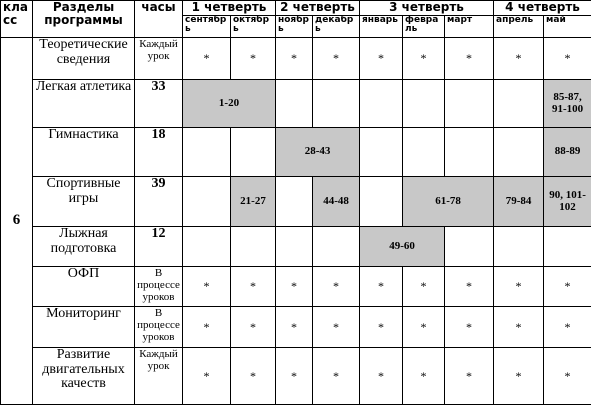 The width and height of the screenshot is (591, 405). I want to click on lesson-range: 28-43, so click(318, 152).